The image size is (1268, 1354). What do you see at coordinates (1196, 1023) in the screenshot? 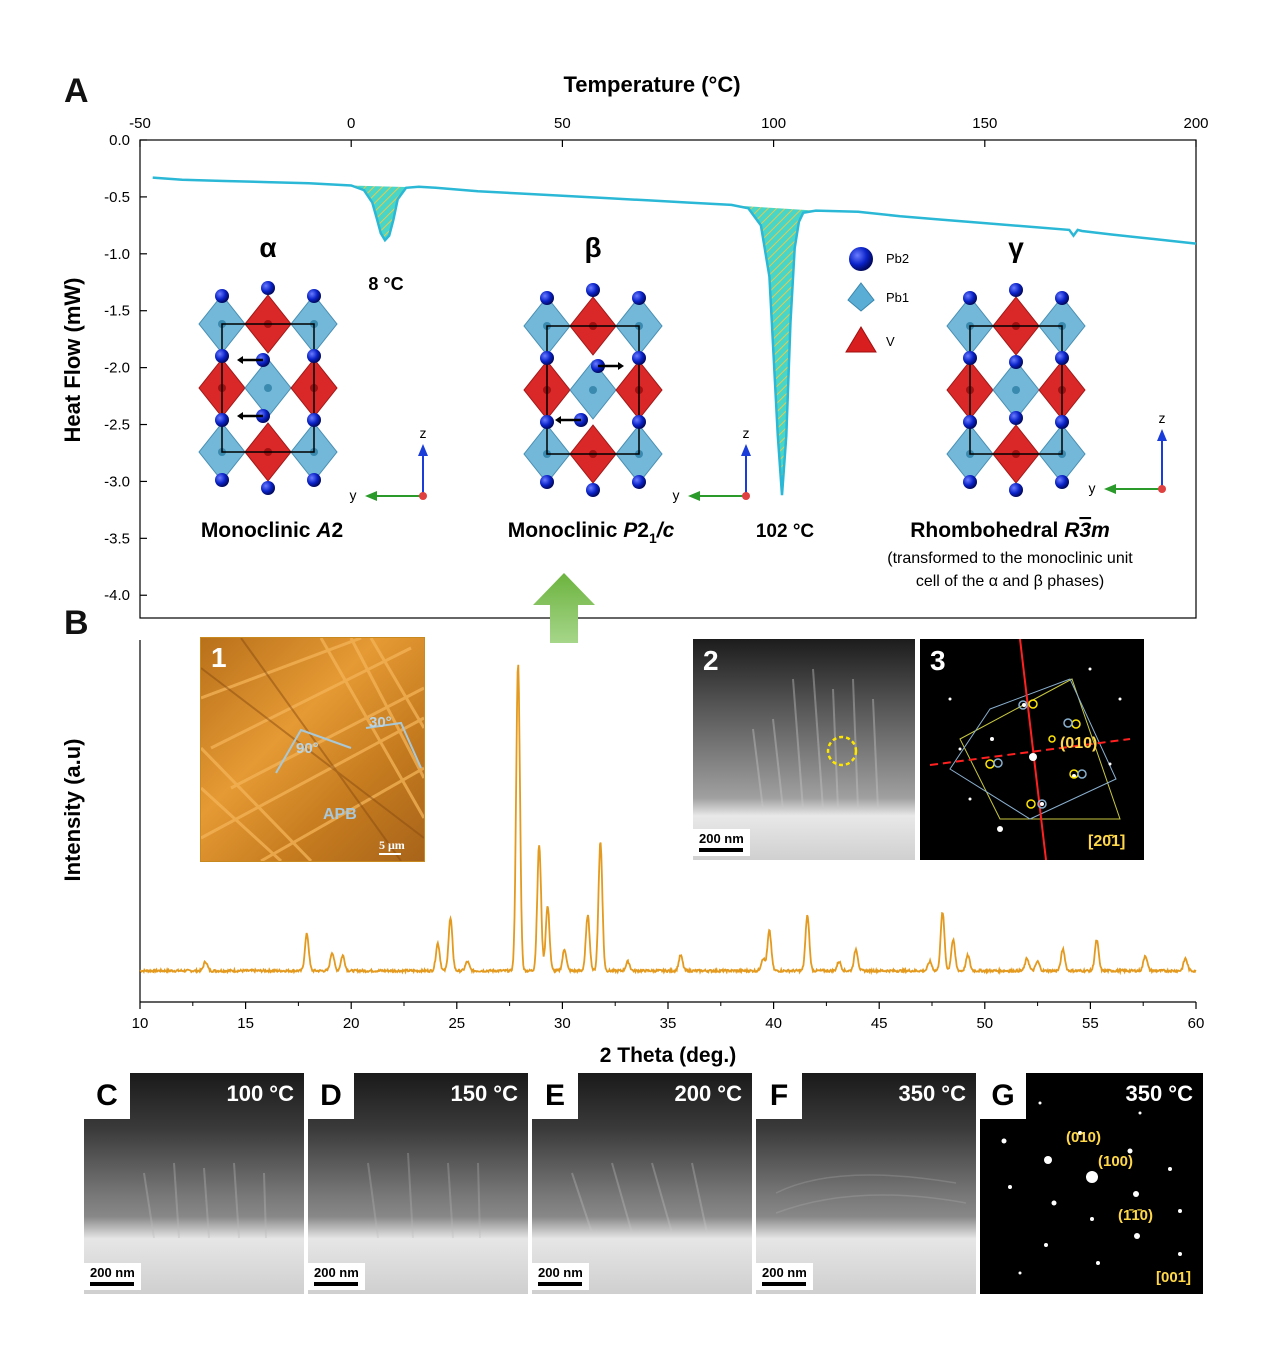
I see `xrd-x-tick-label: 60` at bounding box center [1196, 1023].